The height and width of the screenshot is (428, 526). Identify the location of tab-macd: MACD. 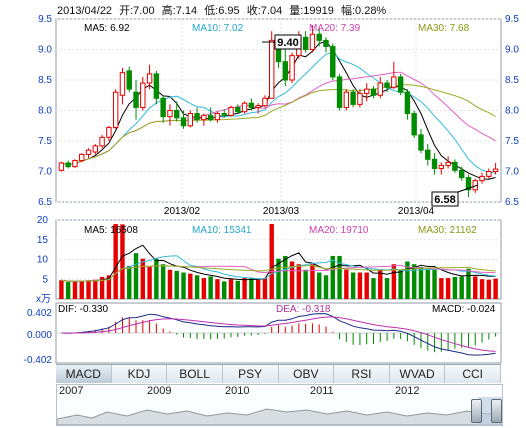
(84, 374).